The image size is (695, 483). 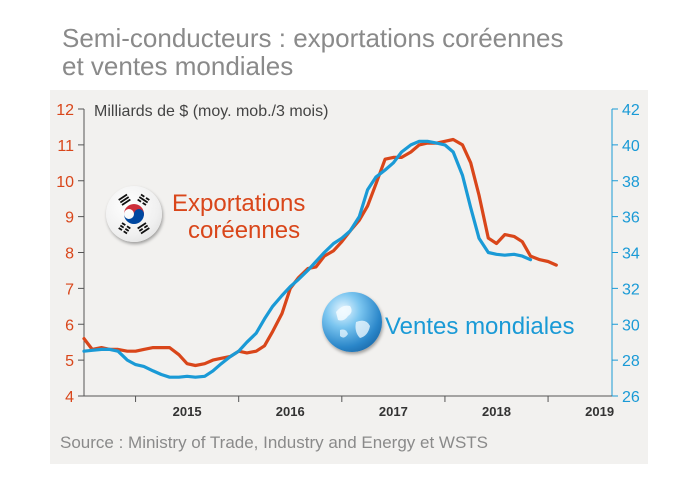 What do you see at coordinates (244, 230) in the screenshot?
I see `exports-series-label-line2: coréennes` at bounding box center [244, 230].